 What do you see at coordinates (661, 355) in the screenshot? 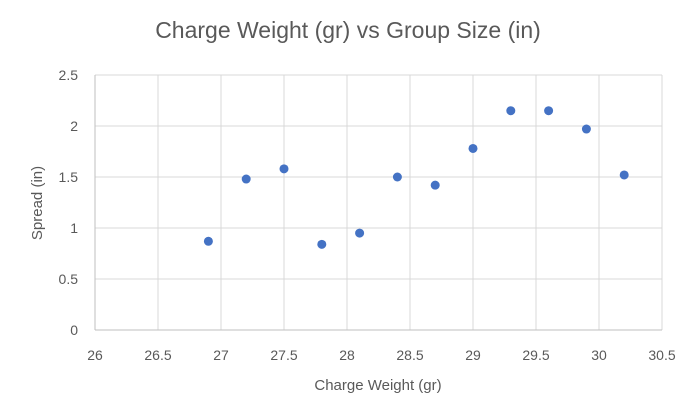
I see `x-tick-label: 30.5` at bounding box center [661, 355].